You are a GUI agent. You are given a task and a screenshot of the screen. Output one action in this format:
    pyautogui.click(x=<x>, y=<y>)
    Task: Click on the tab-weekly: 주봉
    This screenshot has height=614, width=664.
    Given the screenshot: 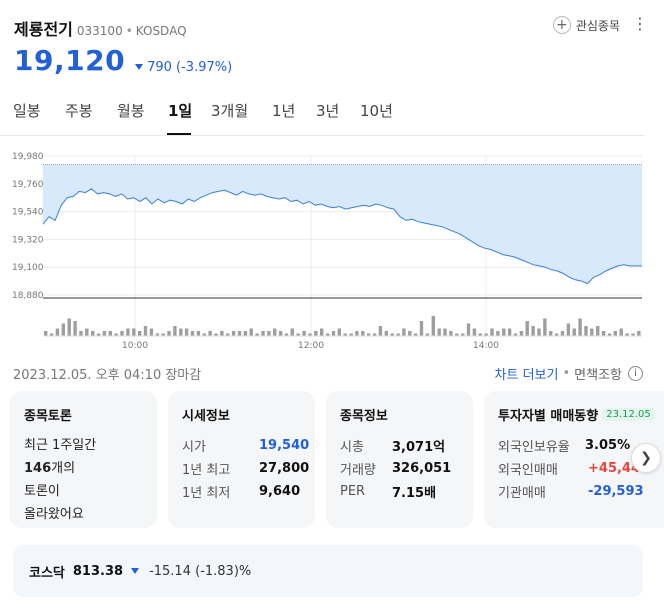 What is the action you would take?
    pyautogui.click(x=79, y=111)
    